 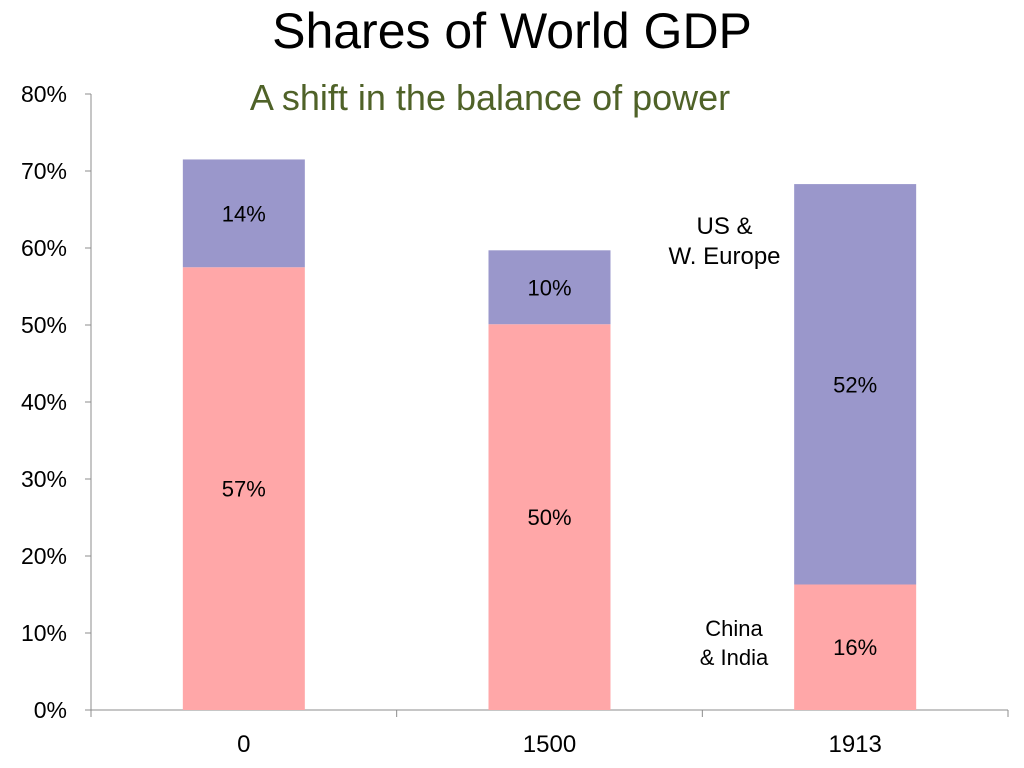 What do you see at coordinates (44, 248) in the screenshot?
I see `y-tick-label: 60%` at bounding box center [44, 248].